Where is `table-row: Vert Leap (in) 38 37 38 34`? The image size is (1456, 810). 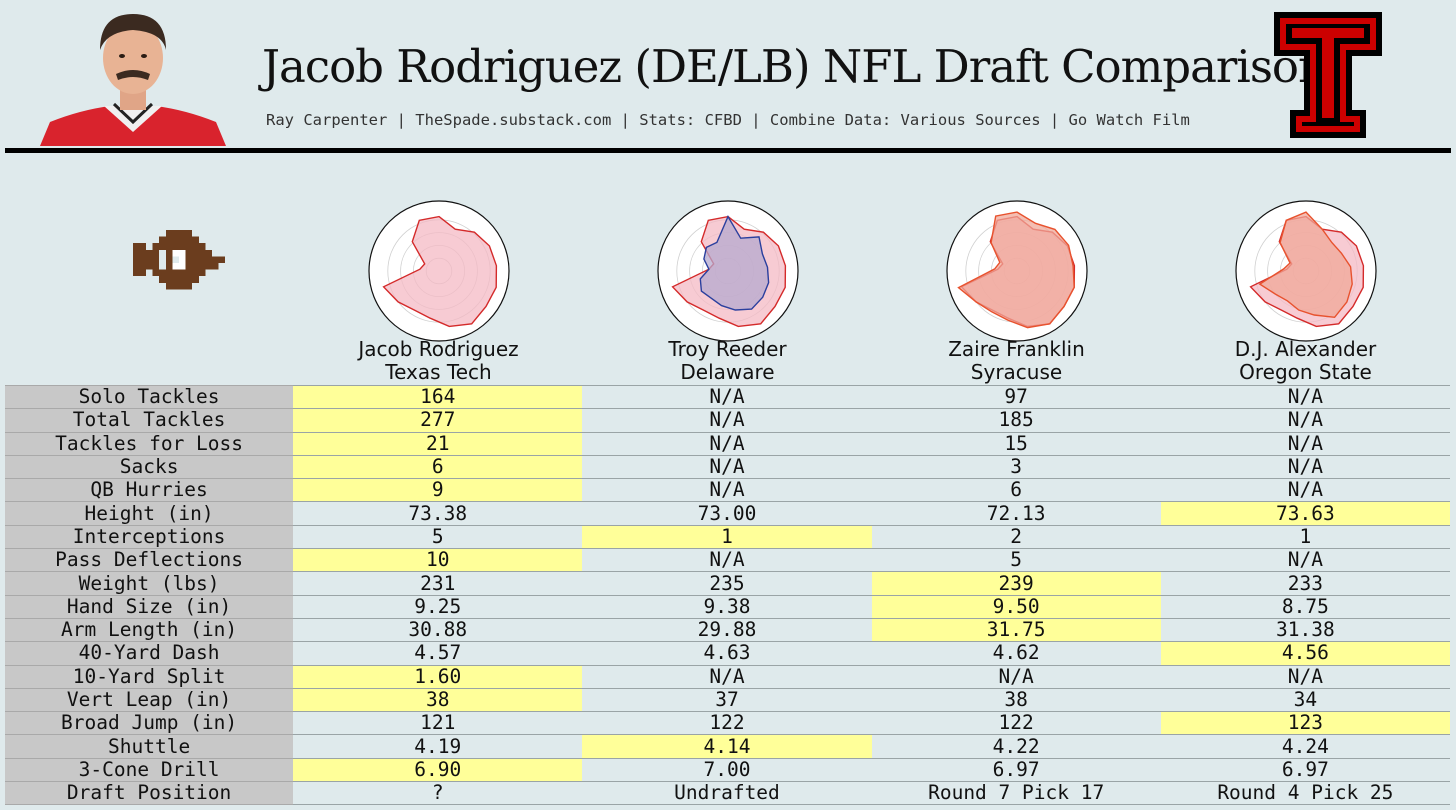
table-row: Vert Leap (in) 38 37 38 34 is located at coordinates (727, 700).